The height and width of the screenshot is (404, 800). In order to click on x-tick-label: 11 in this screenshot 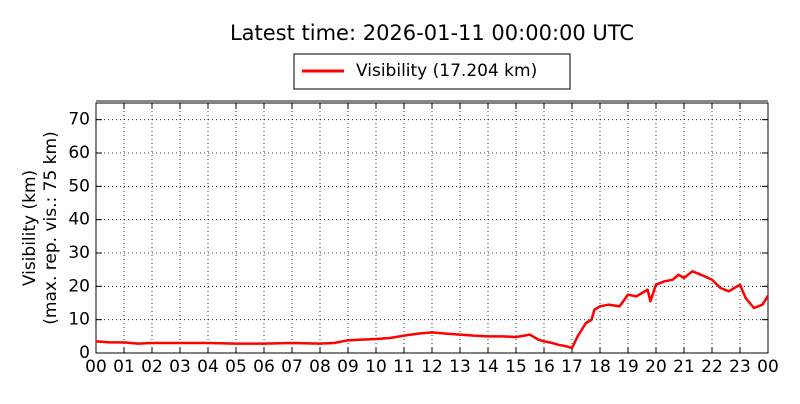, I will do `click(404, 367)`.